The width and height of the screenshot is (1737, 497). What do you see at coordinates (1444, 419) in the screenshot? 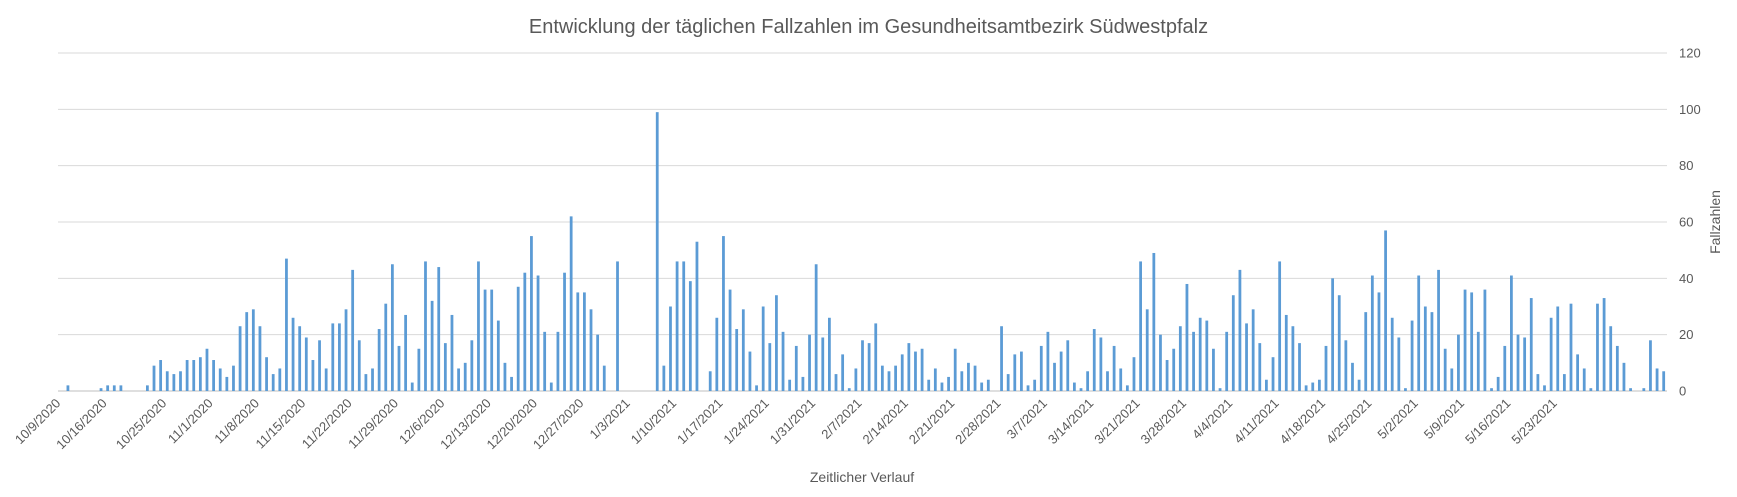
I see `x-tick-label: 5/9/2021` at bounding box center [1444, 419].